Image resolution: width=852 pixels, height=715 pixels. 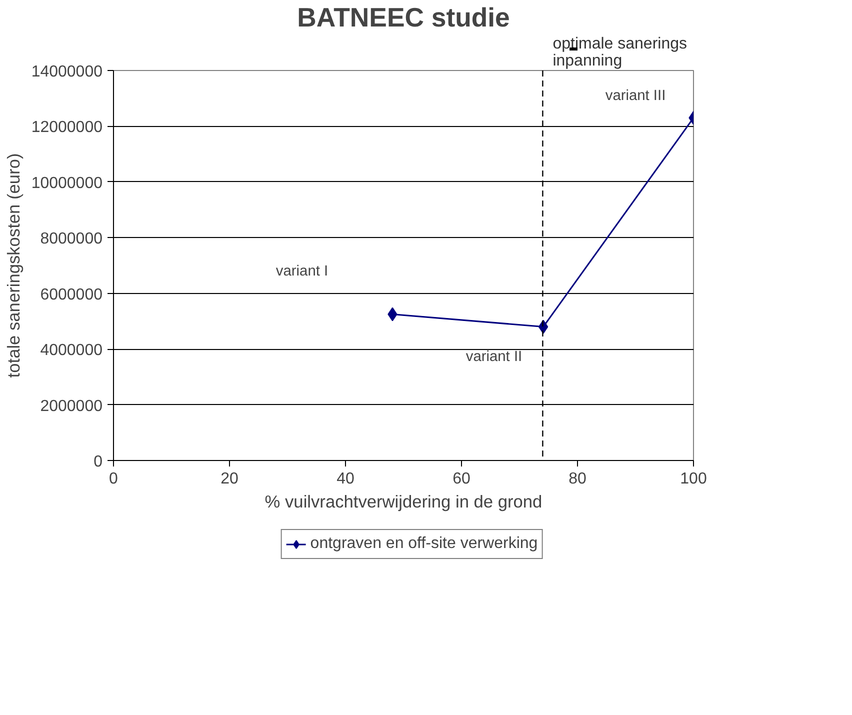 I want to click on annotation: variant I, so click(x=302, y=271).